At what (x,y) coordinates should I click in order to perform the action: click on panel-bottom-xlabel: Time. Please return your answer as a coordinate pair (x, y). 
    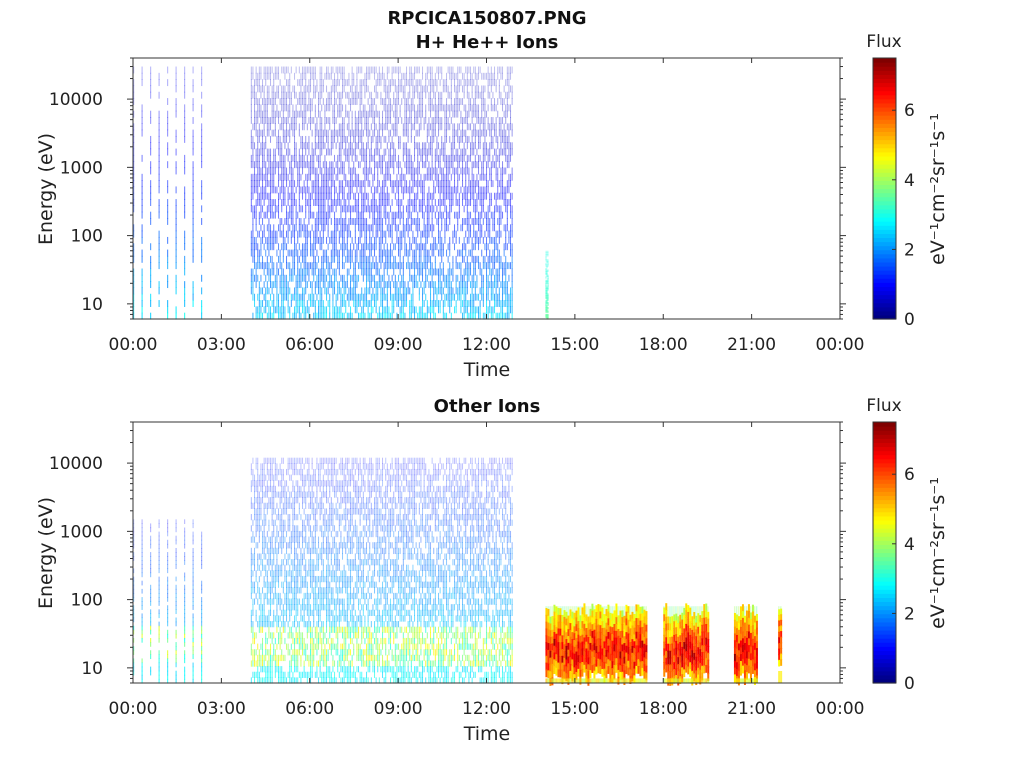
    Looking at the image, I should click on (487, 734).